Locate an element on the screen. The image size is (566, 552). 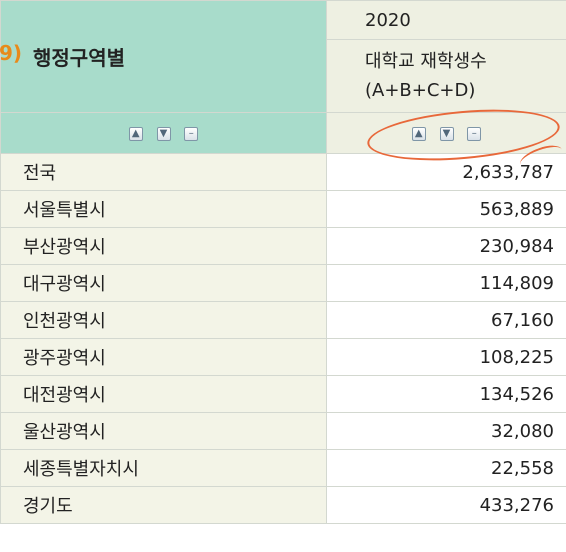
row-header-cell: 9) 행정구역별 is located at coordinates (163, 56).